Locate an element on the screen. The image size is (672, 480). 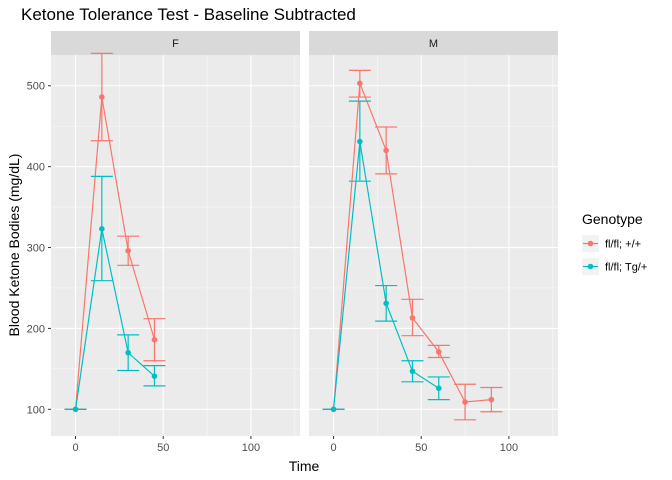
y-tick-label: 500 is located at coordinates (36, 87).